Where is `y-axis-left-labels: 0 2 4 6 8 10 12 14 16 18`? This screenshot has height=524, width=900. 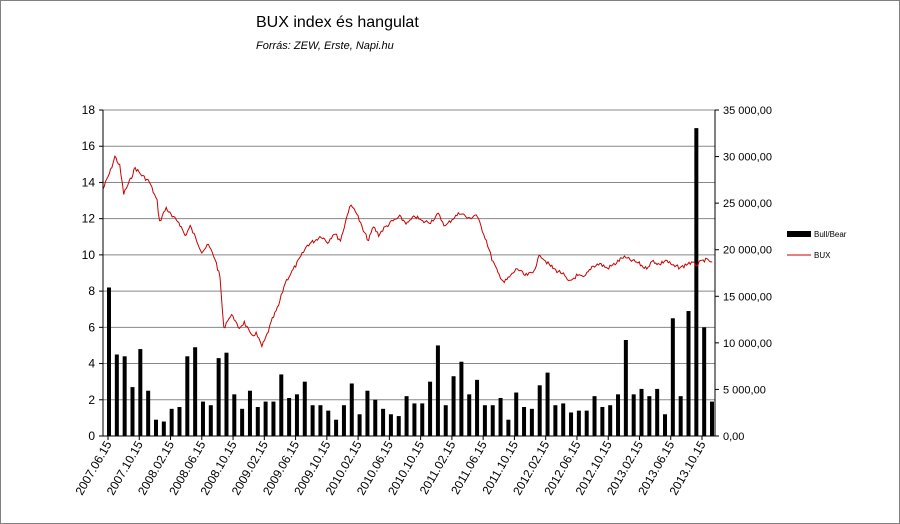
y-axis-left-labels: 0 2 4 6 8 10 12 14 16 18 is located at coordinates (89, 273).